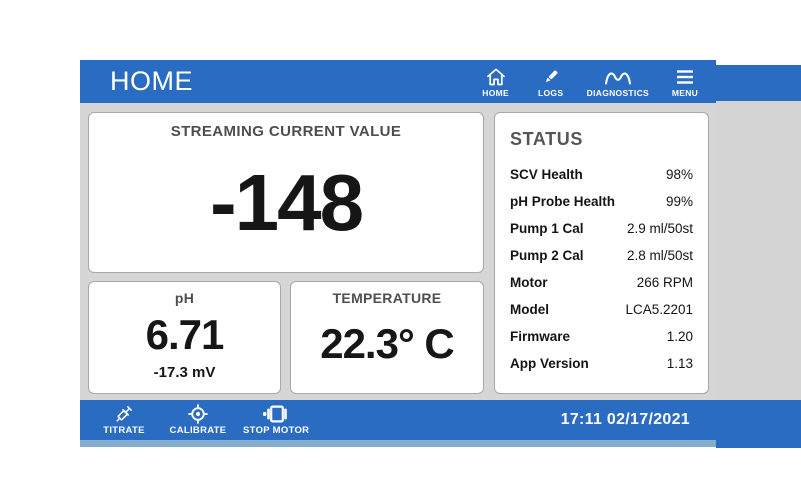 The width and height of the screenshot is (801, 500). What do you see at coordinates (679, 174) in the screenshot?
I see `status-value: 98%` at bounding box center [679, 174].